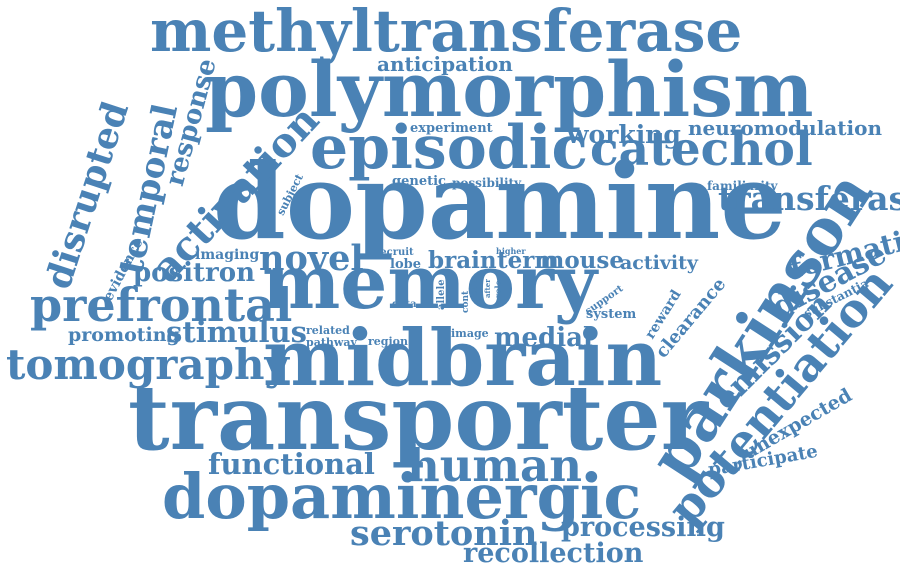 The image size is (900, 563). What do you see at coordinates (785, 128) in the screenshot?
I see `word-neuromodulation: neuromodulation` at bounding box center [785, 128].